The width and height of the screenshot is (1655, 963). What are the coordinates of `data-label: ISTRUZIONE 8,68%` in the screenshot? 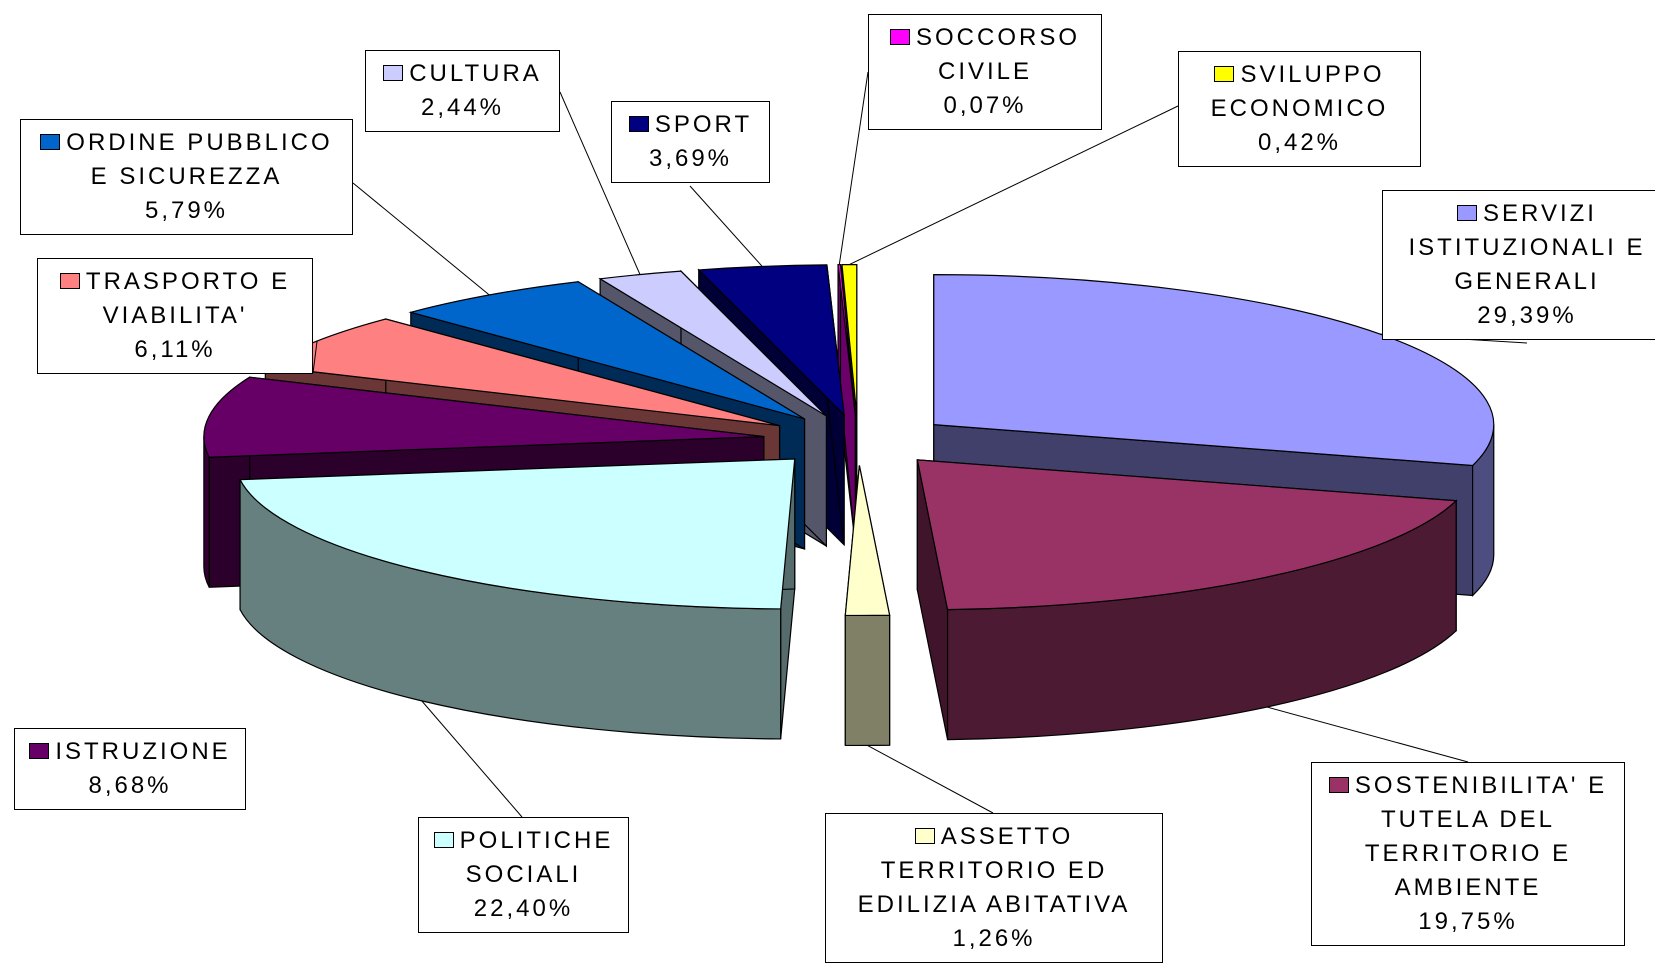 It's located at (130, 769).